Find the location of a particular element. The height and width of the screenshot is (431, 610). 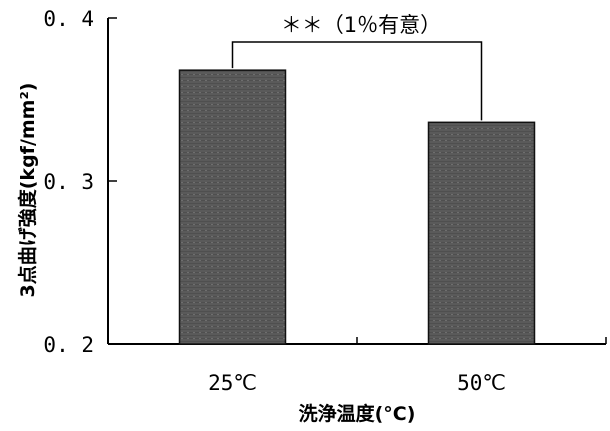

y-tick-label: 0. 3 is located at coordinates (68, 182).